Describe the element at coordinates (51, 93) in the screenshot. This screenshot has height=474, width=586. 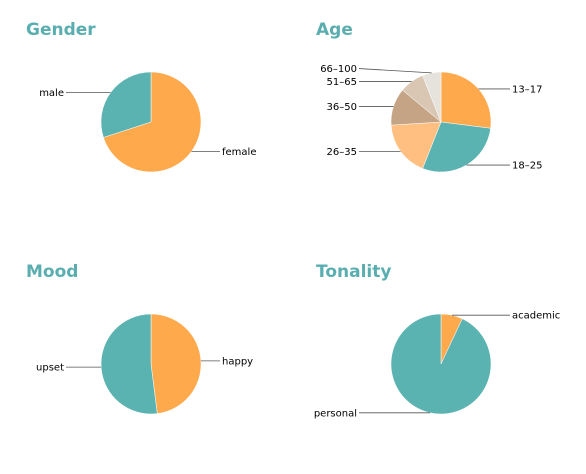
I see `slice-label: male` at that location.